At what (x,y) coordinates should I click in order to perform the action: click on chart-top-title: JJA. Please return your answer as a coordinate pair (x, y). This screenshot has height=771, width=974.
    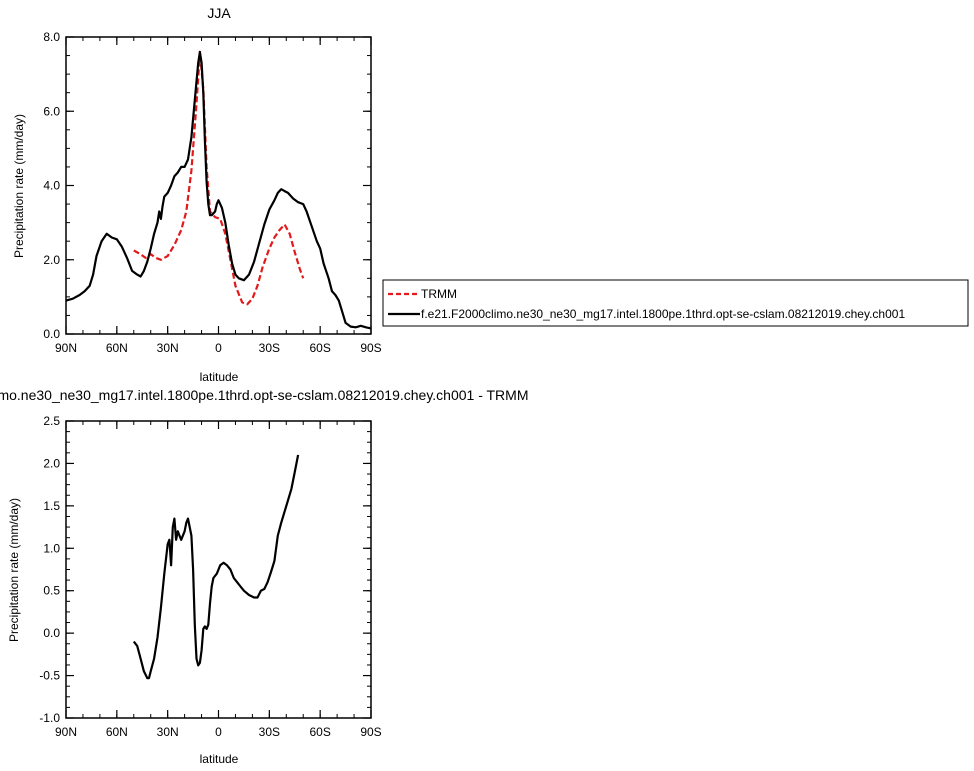
    Looking at the image, I should click on (219, 13).